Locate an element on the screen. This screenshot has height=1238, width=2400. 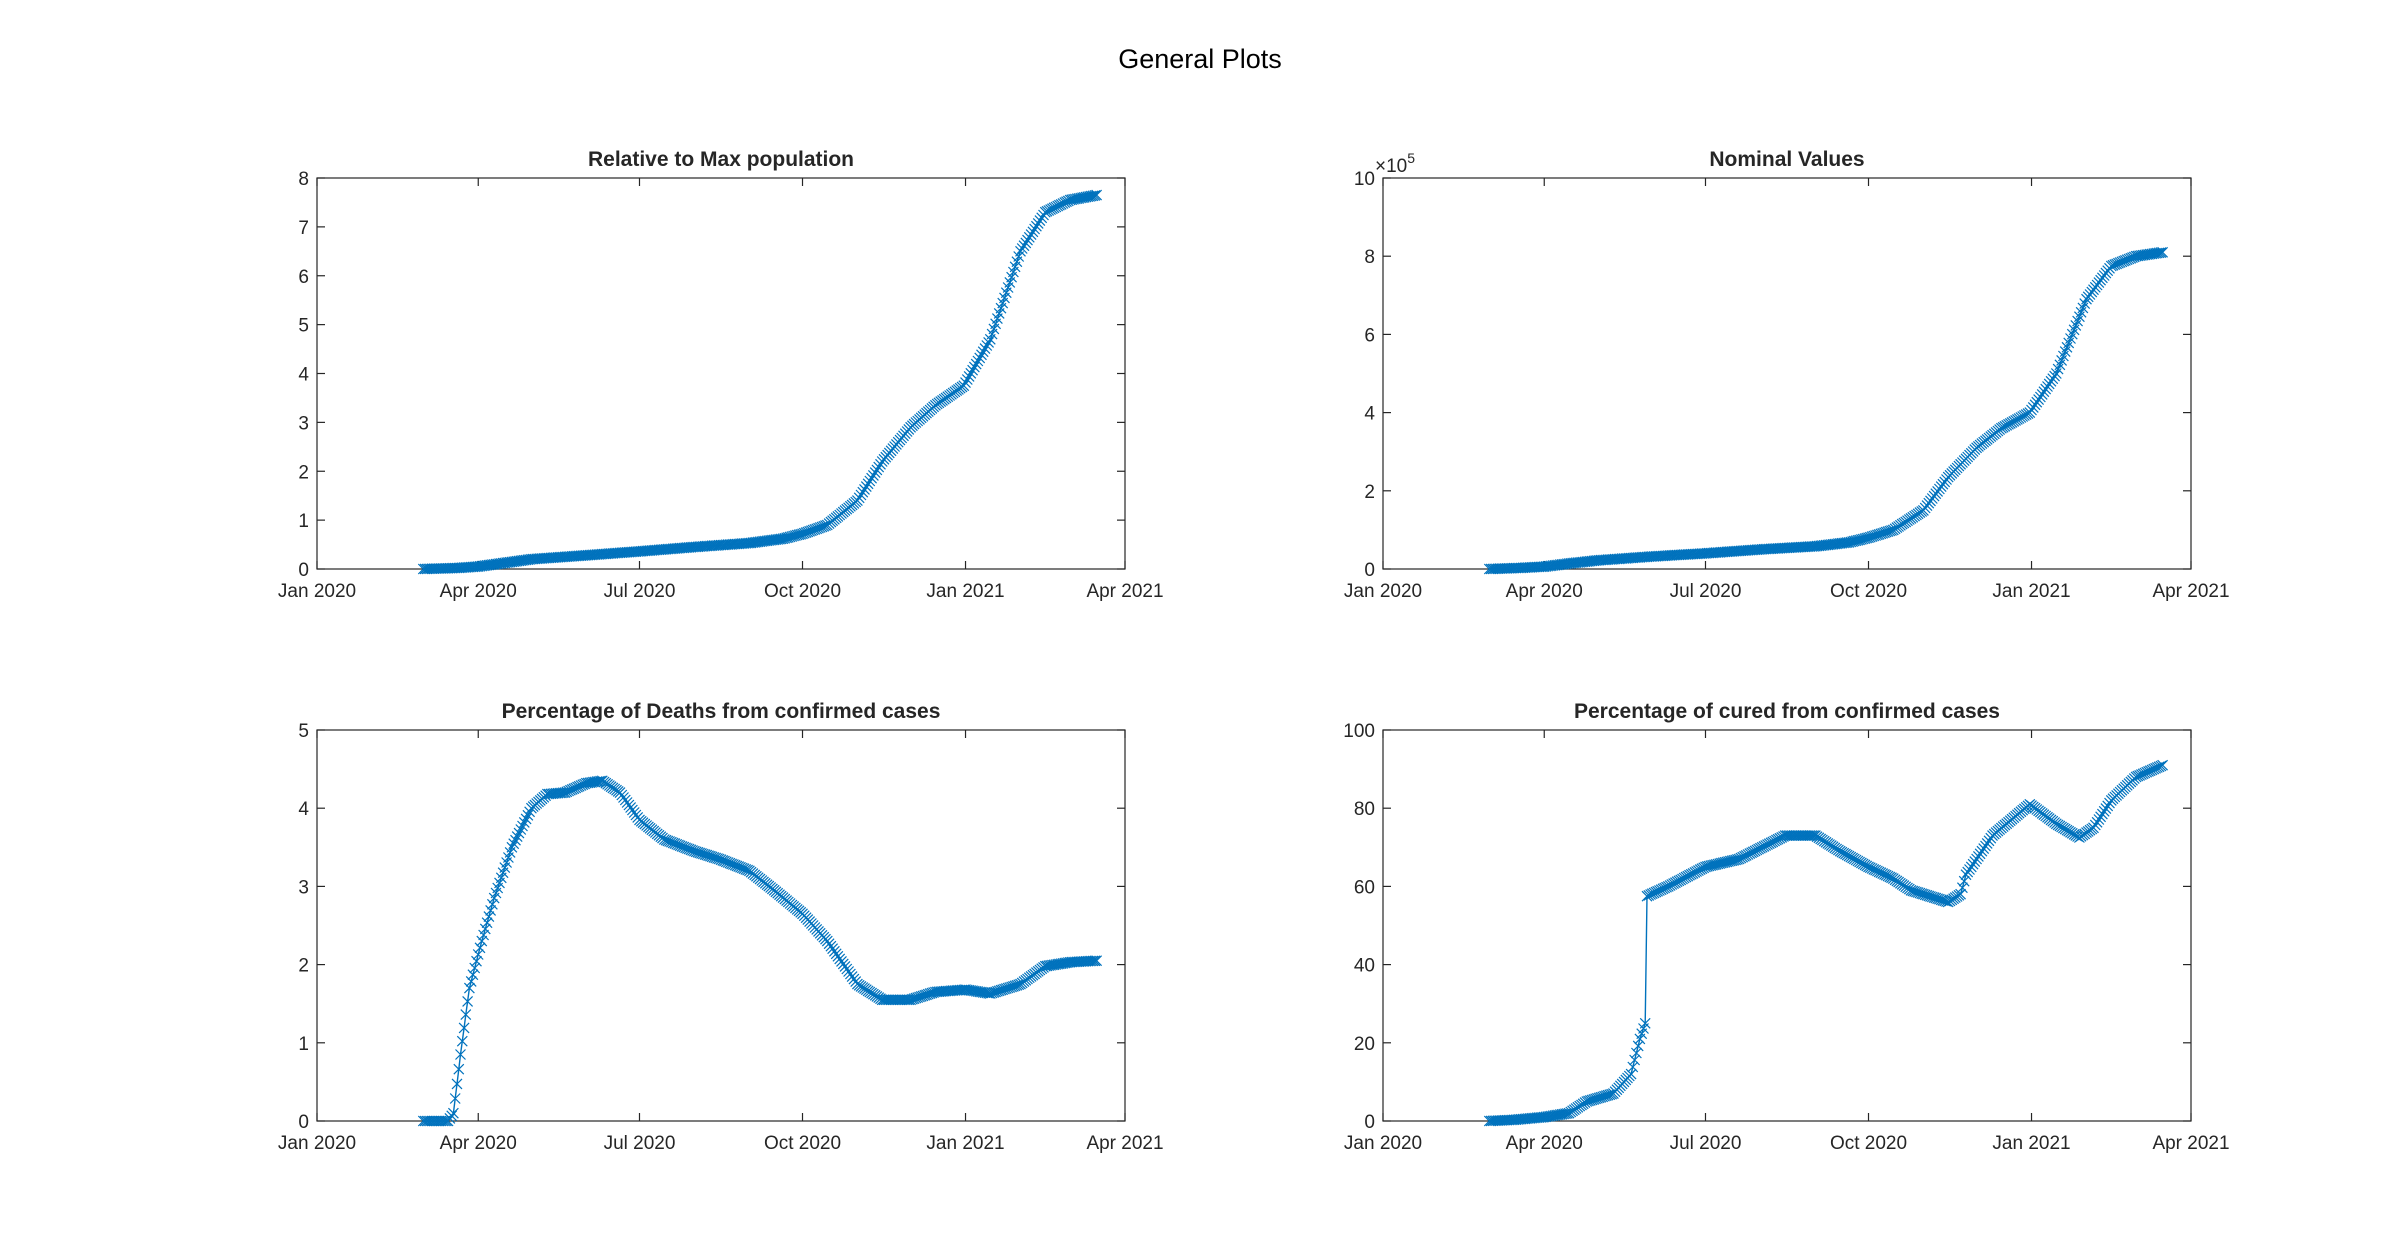
y-tick-label: 5 is located at coordinates (303, 731).